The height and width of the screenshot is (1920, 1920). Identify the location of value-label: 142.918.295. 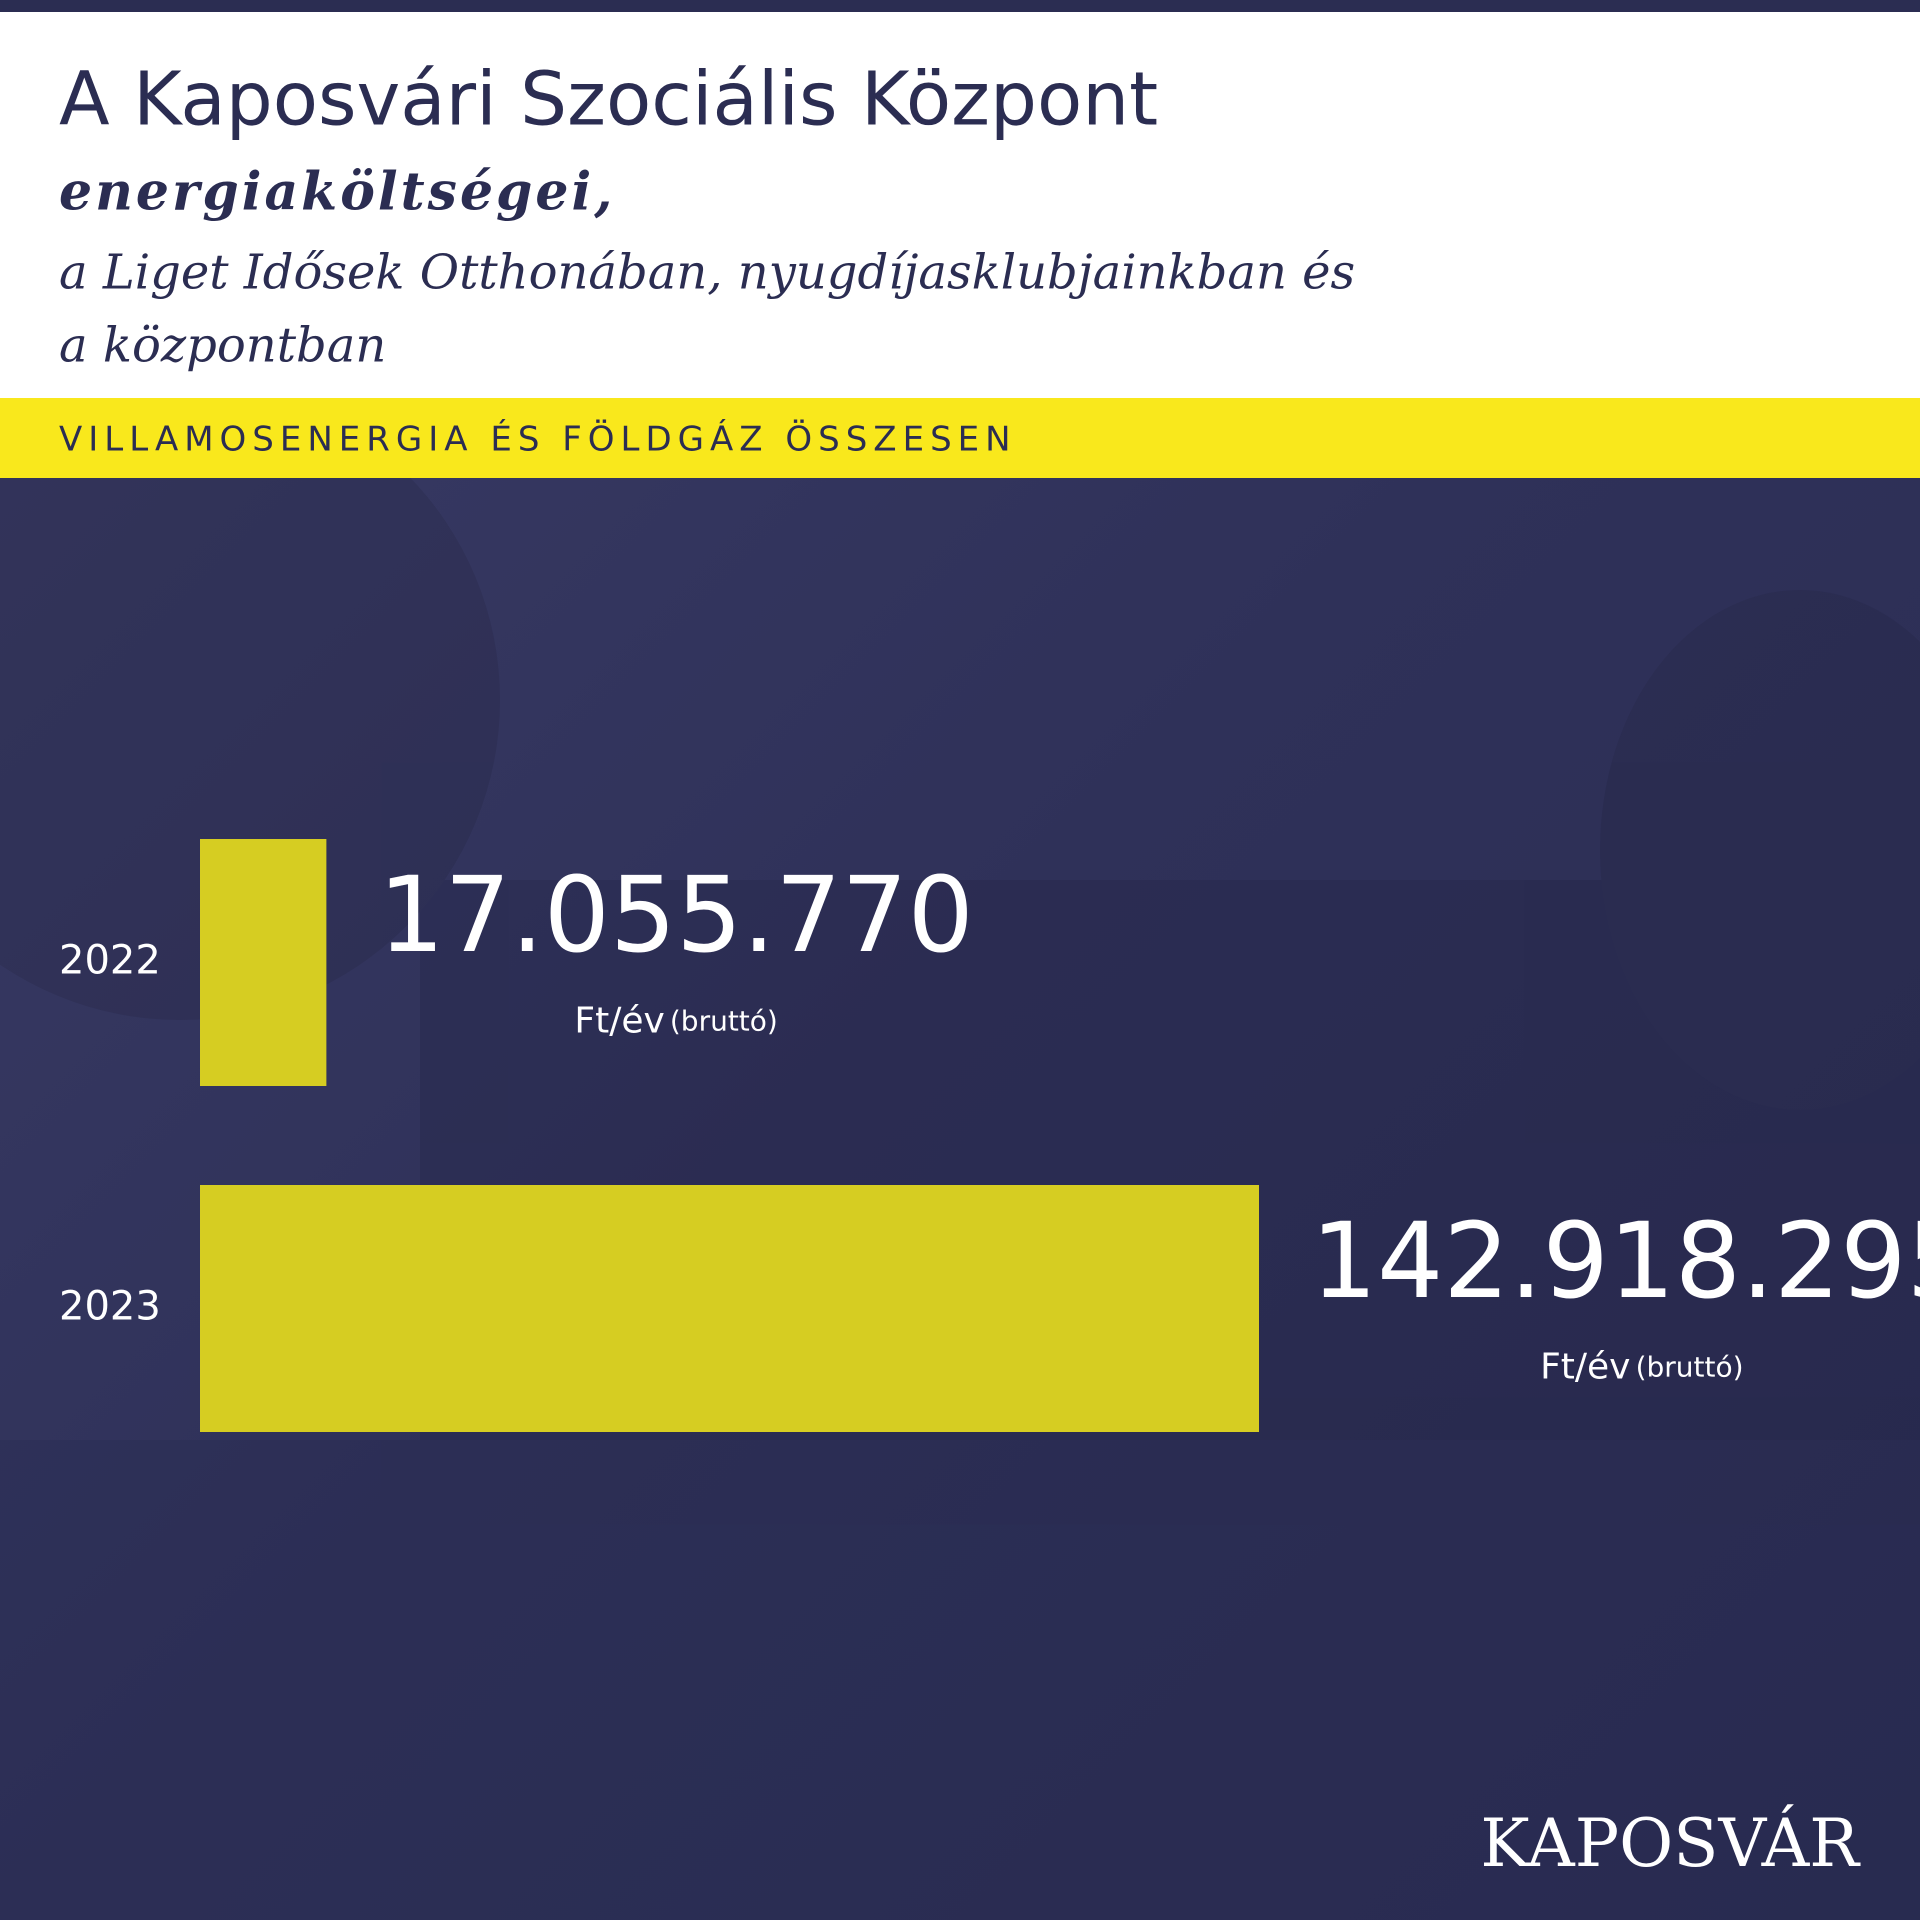
(1615, 1261).